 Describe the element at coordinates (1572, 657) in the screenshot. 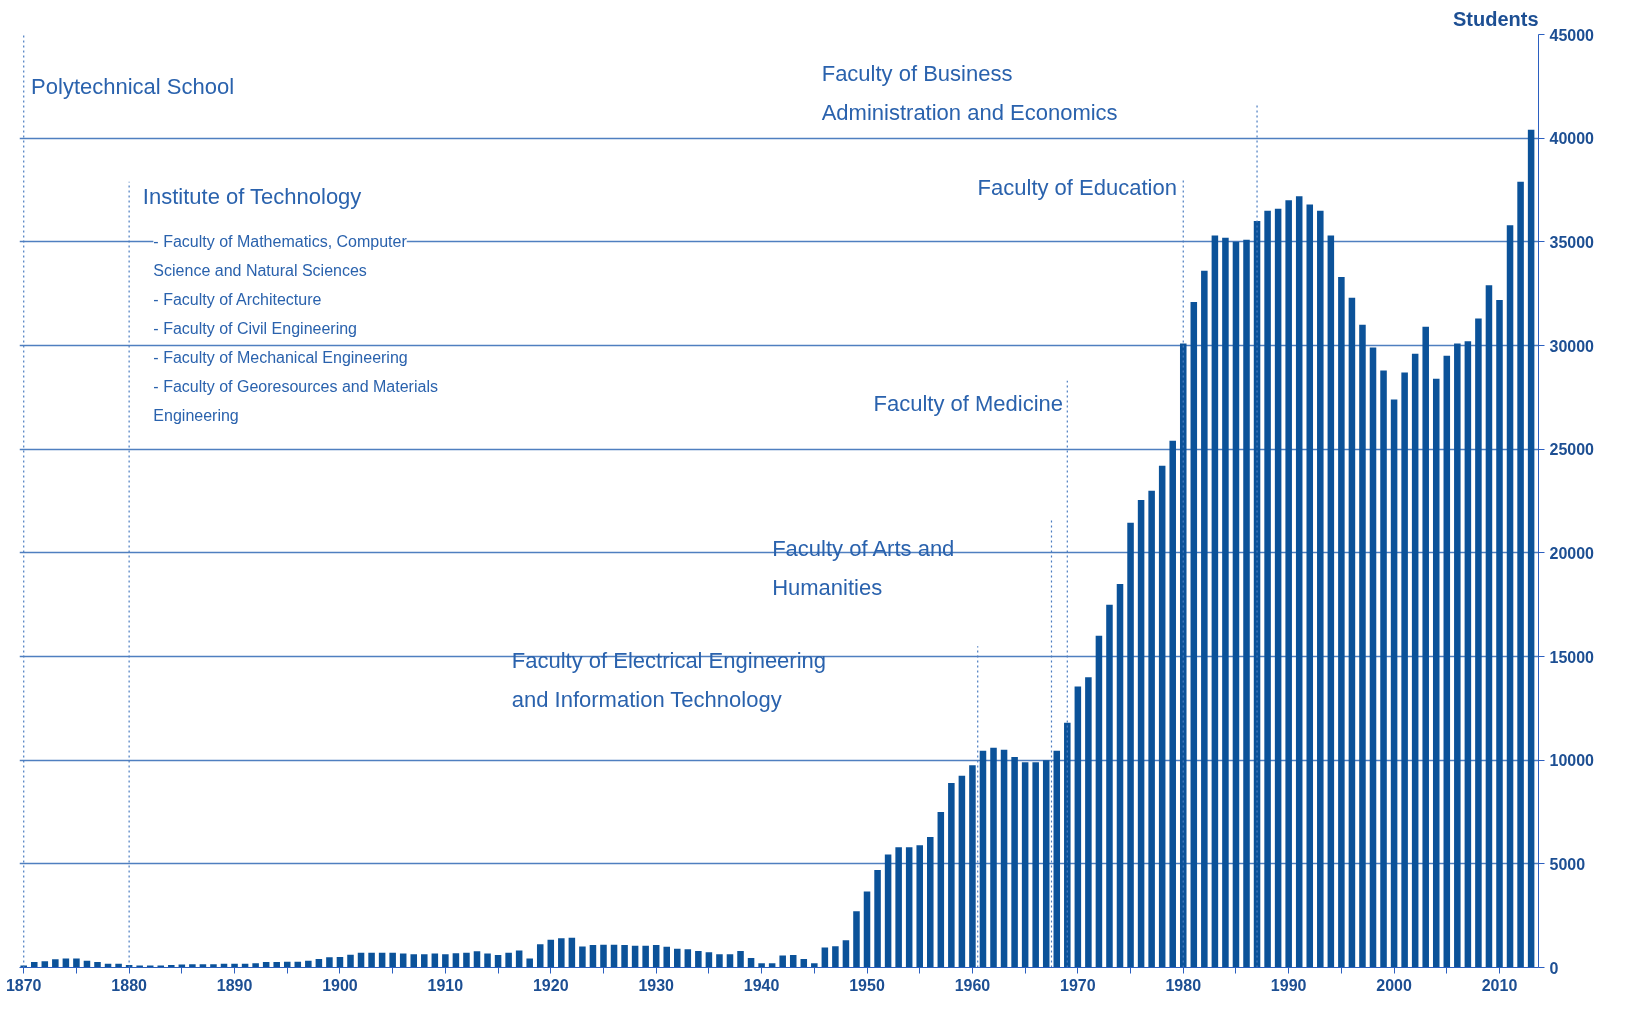

I see `y-tick-label: 15000` at that location.